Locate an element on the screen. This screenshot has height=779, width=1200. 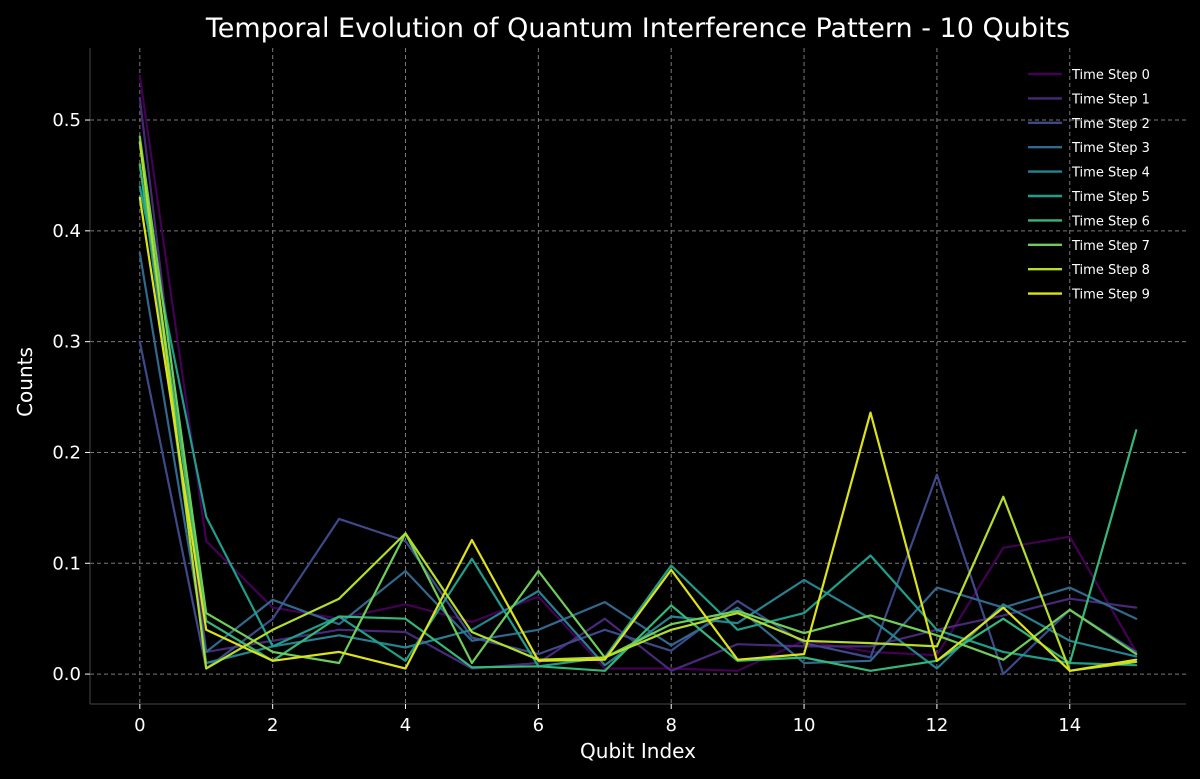
legend-label-3: Time Step 3 is located at coordinates (1110, 148).